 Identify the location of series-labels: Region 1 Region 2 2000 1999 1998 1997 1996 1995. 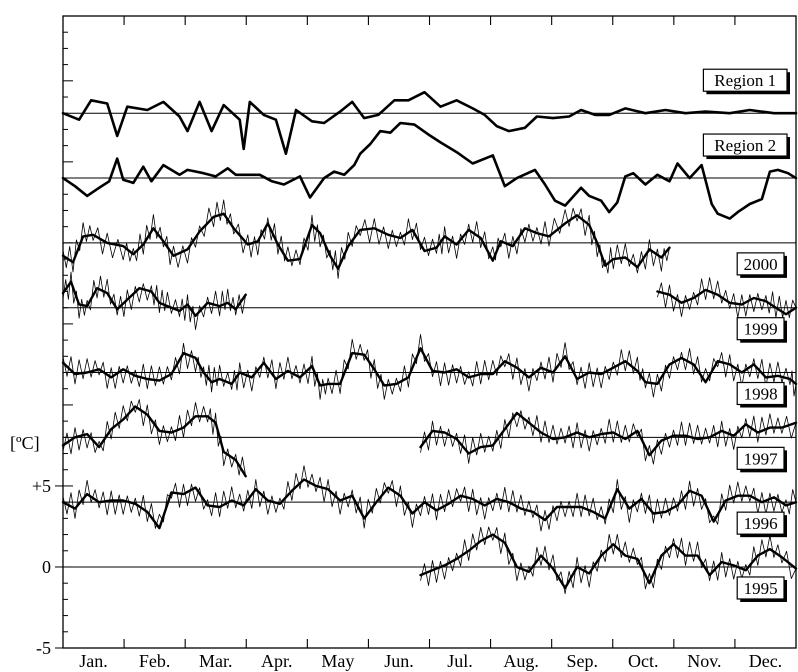
(746, 335).